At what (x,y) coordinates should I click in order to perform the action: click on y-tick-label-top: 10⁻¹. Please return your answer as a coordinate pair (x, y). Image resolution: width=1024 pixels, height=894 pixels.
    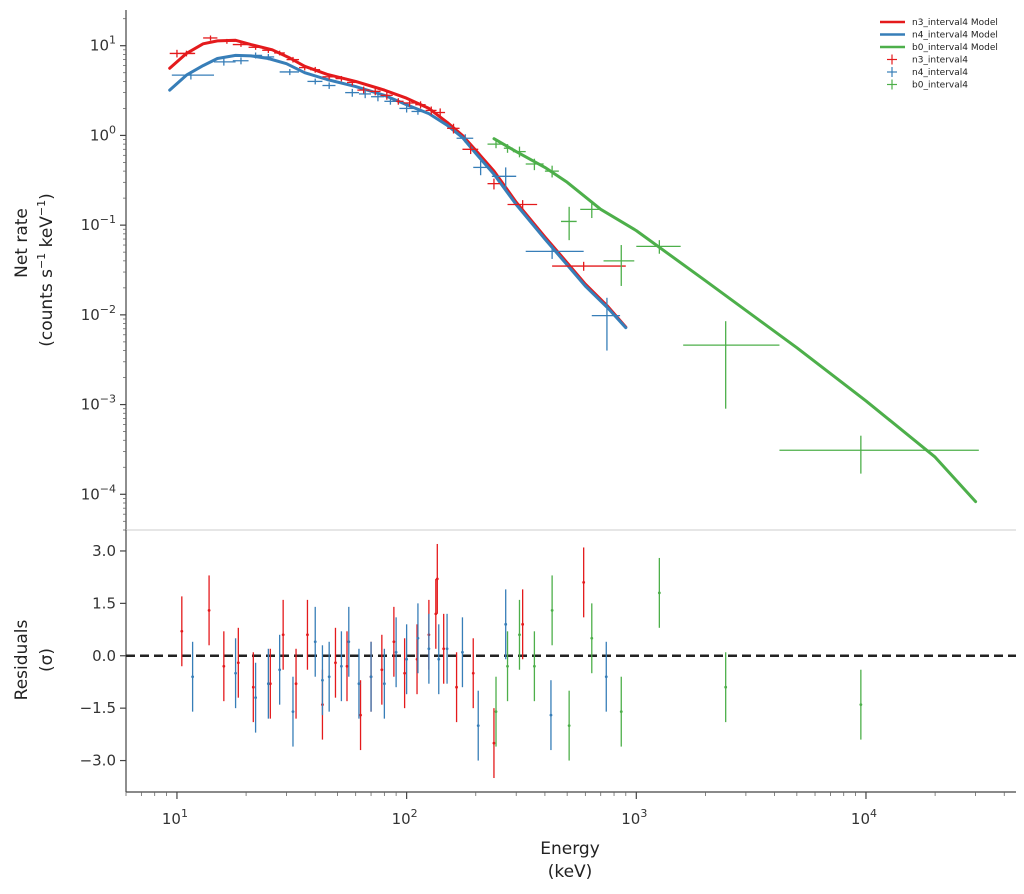
    Looking at the image, I should click on (98, 223).